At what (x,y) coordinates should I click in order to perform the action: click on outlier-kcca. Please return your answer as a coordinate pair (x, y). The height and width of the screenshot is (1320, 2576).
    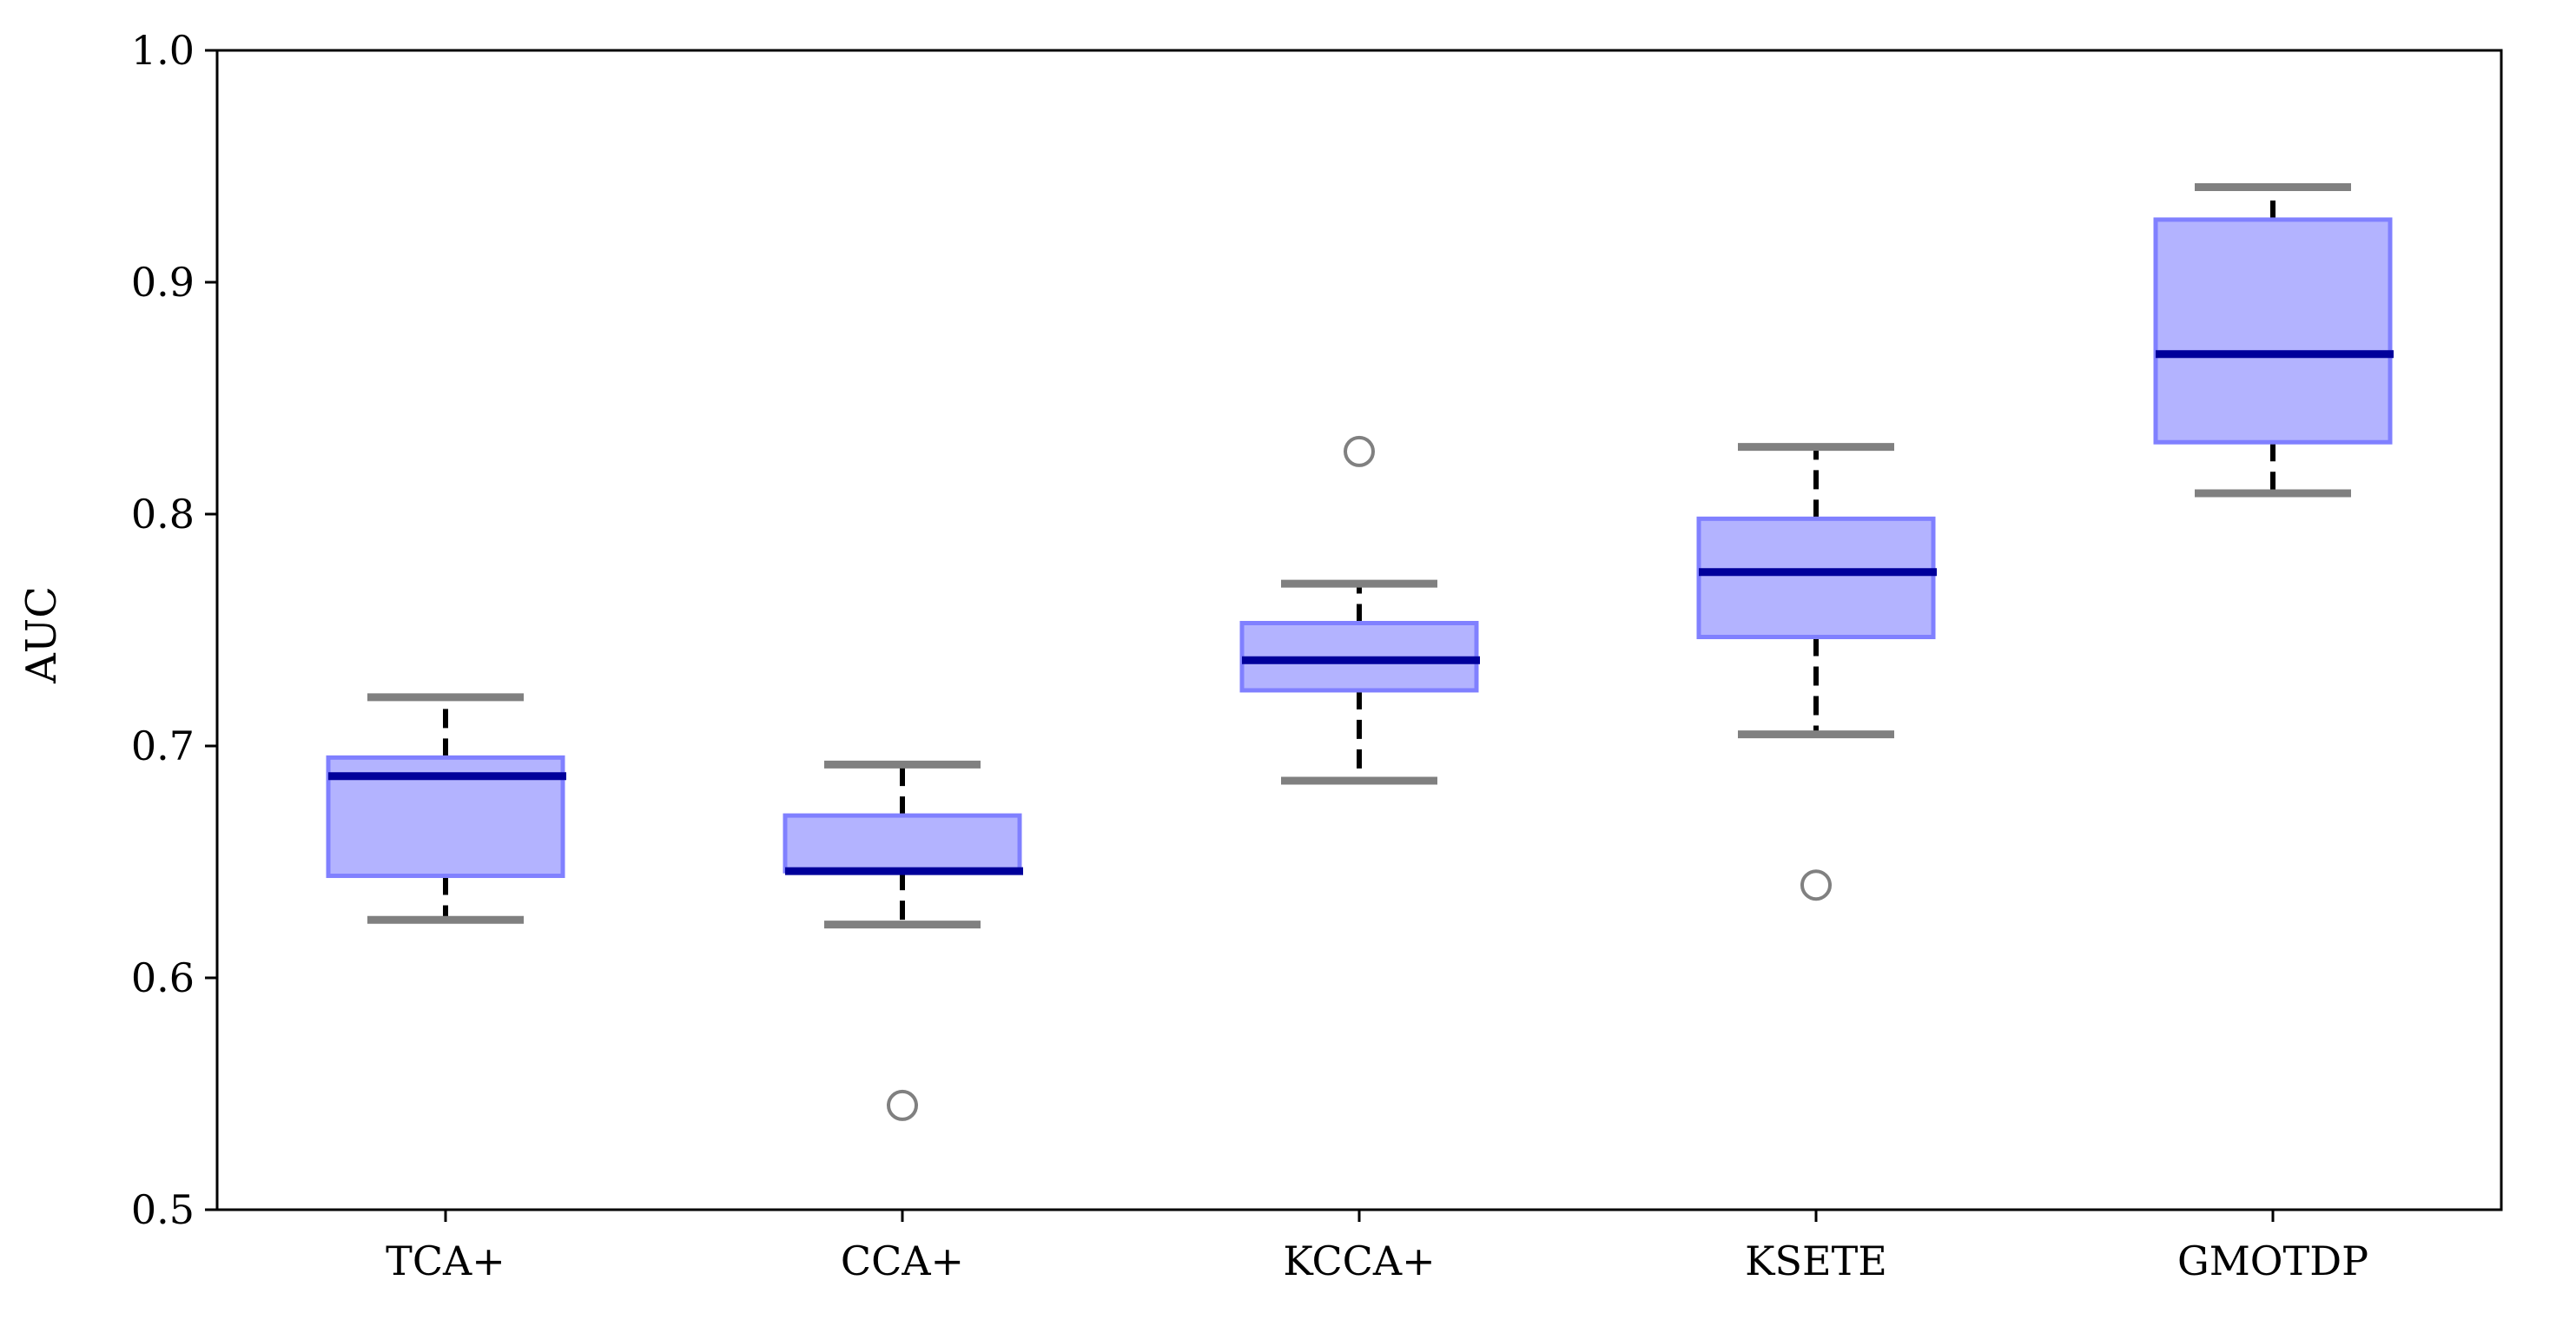
    Looking at the image, I should click on (1359, 451).